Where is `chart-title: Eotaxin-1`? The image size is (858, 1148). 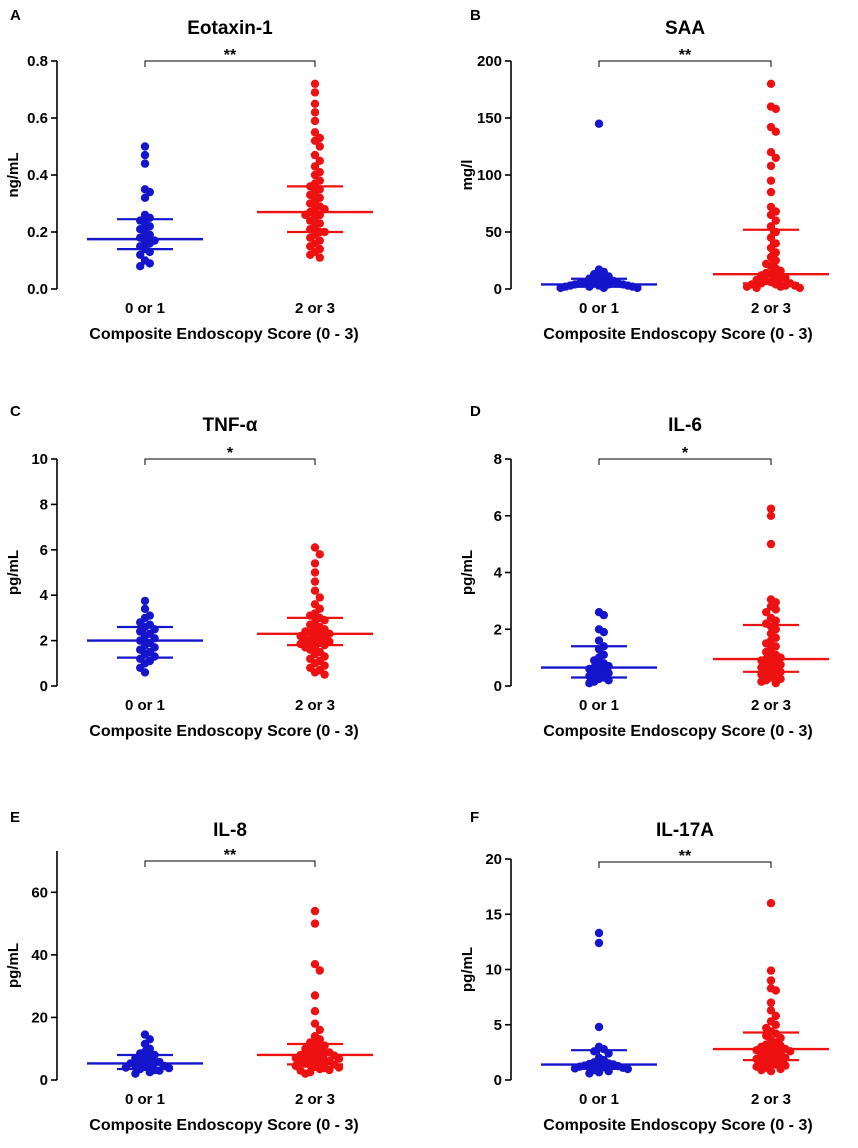 chart-title: Eotaxin-1 is located at coordinates (230, 28).